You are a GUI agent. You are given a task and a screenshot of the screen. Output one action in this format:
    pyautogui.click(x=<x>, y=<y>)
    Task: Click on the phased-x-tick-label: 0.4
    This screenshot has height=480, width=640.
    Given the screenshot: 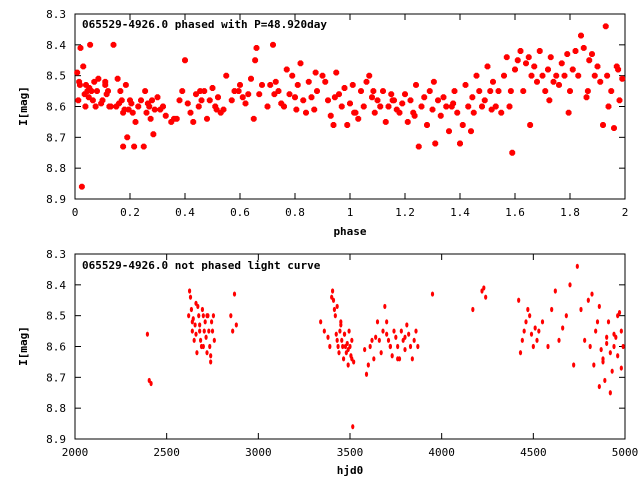 What is the action you would take?
    pyautogui.click(x=185, y=212)
    